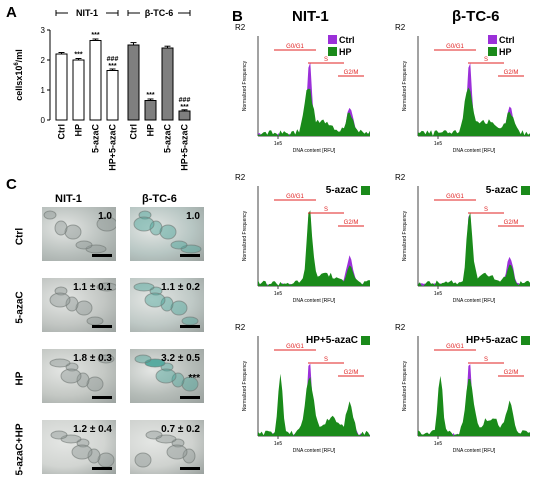 This screenshot has height=500, width=550. Describe the element at coordinates (332, 39) in the screenshot. I see `legend-swatch-ctrl` at that location.